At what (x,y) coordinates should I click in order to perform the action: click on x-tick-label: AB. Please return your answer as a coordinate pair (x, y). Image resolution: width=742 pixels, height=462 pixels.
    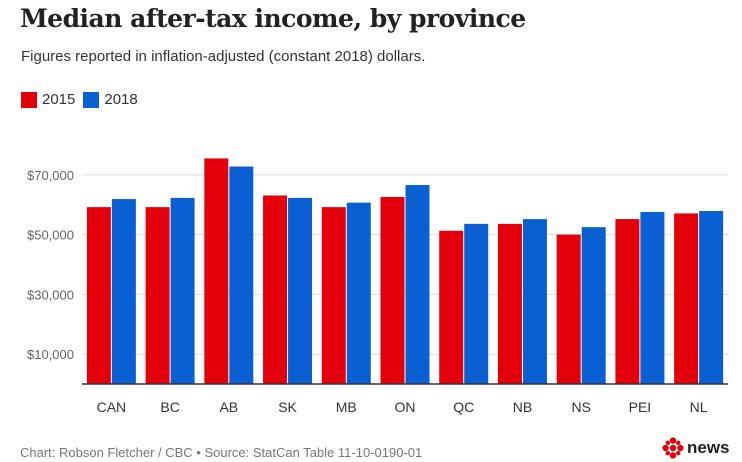
    Looking at the image, I should click on (228, 407).